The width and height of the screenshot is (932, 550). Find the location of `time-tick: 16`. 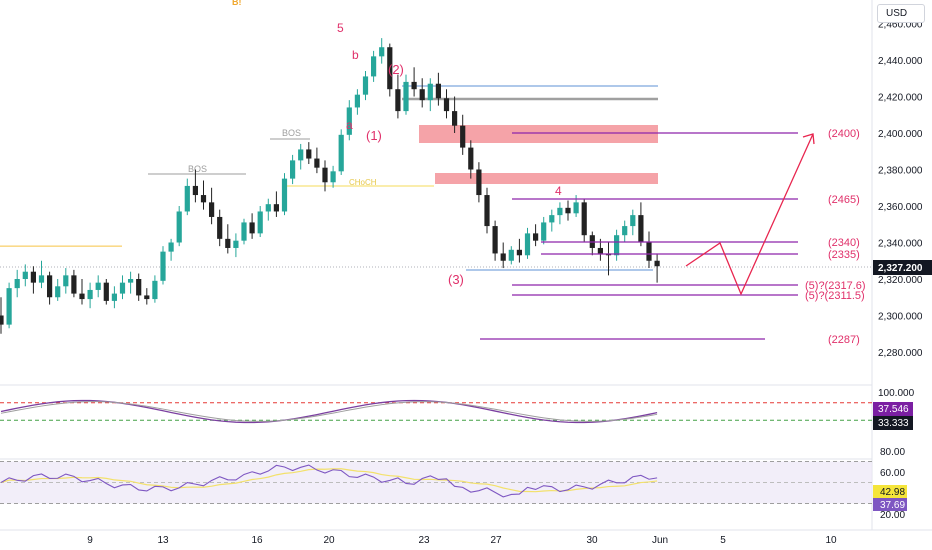

time-tick: 16 is located at coordinates (257, 540).